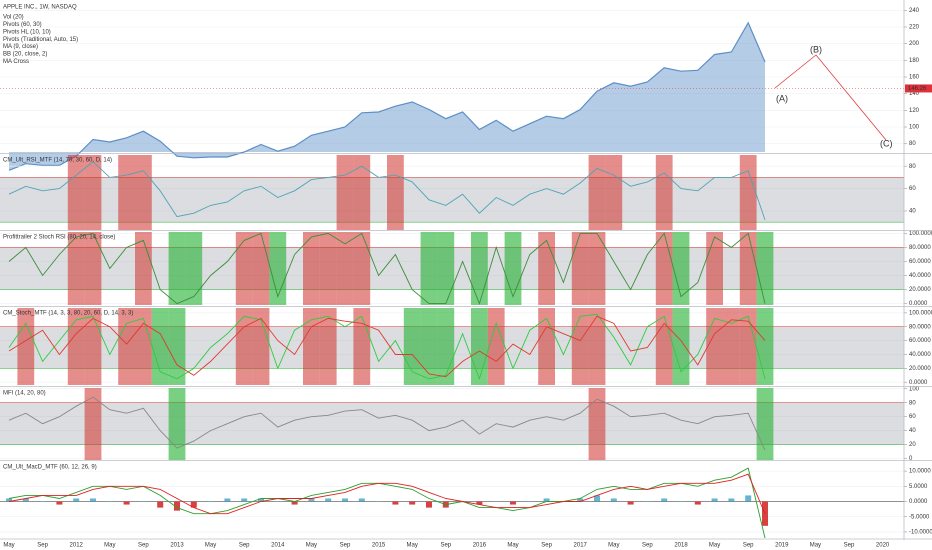 Image resolution: width=932 pixels, height=550 pixels. What do you see at coordinates (918, 487) in the screenshot?
I see `y-tick-label: 5.0000` at bounding box center [918, 487].